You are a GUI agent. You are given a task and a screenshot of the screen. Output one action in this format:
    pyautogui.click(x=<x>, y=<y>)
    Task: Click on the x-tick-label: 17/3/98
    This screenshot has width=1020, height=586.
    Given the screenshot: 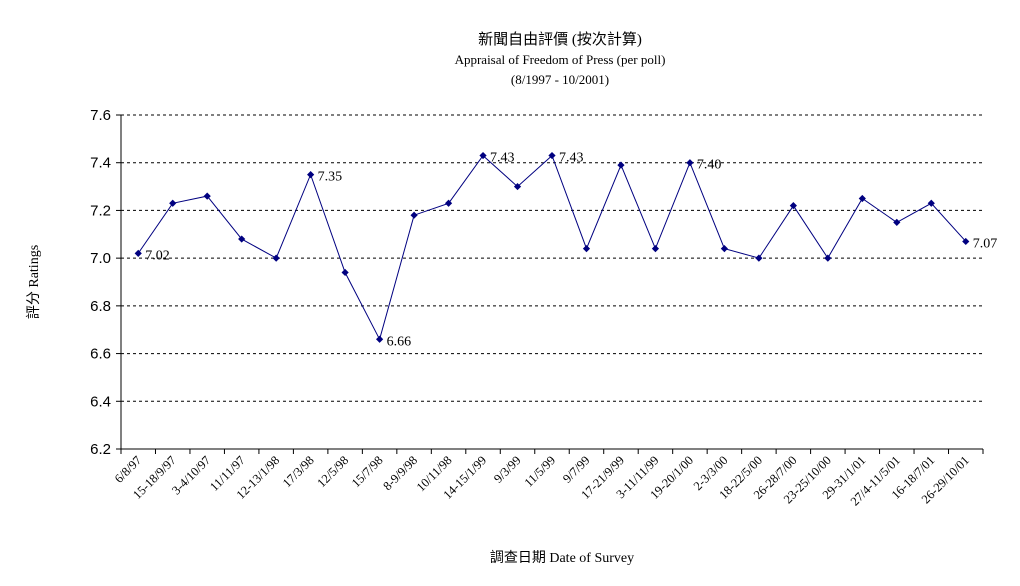 What is the action you would take?
    pyautogui.click(x=298, y=471)
    